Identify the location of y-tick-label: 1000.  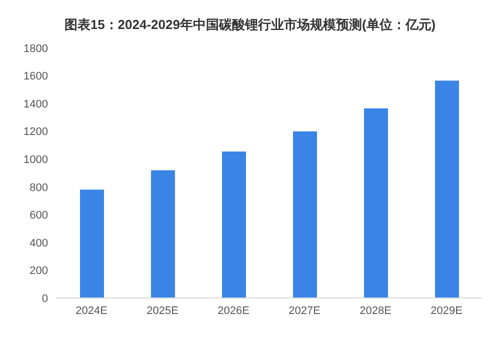
(36, 160).